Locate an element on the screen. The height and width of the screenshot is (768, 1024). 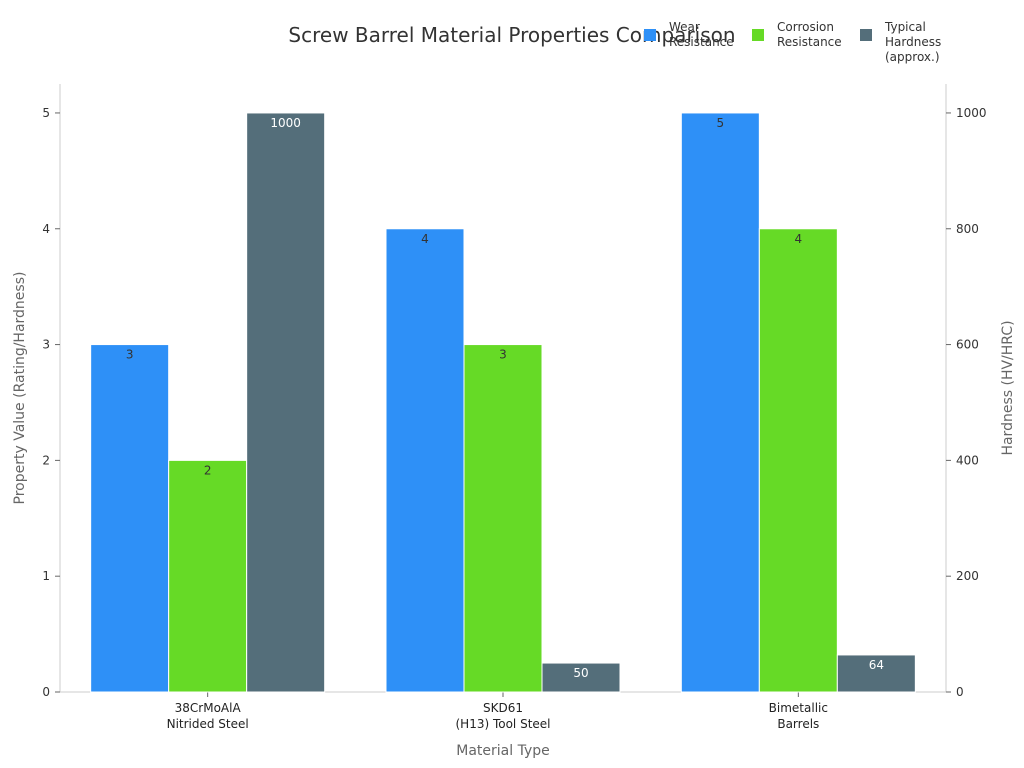
y-tick-label: 0 is located at coordinates (46, 692).